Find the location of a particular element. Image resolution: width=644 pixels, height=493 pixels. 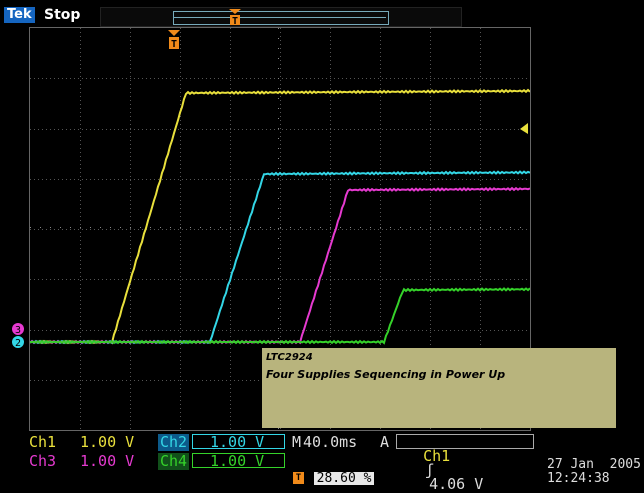

timestamp-date: 27 Jan 2005 is located at coordinates (594, 464).